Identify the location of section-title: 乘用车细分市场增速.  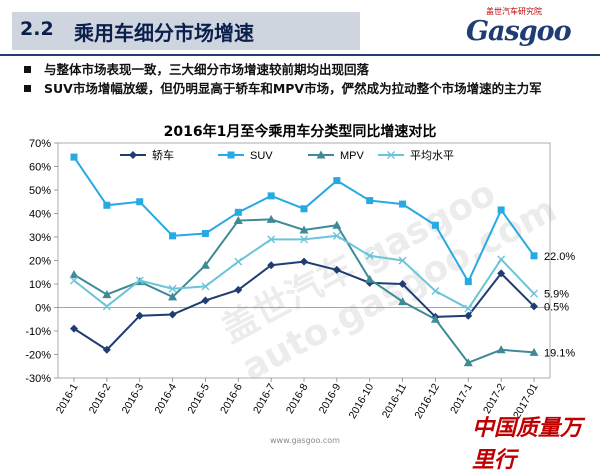
(164, 33).